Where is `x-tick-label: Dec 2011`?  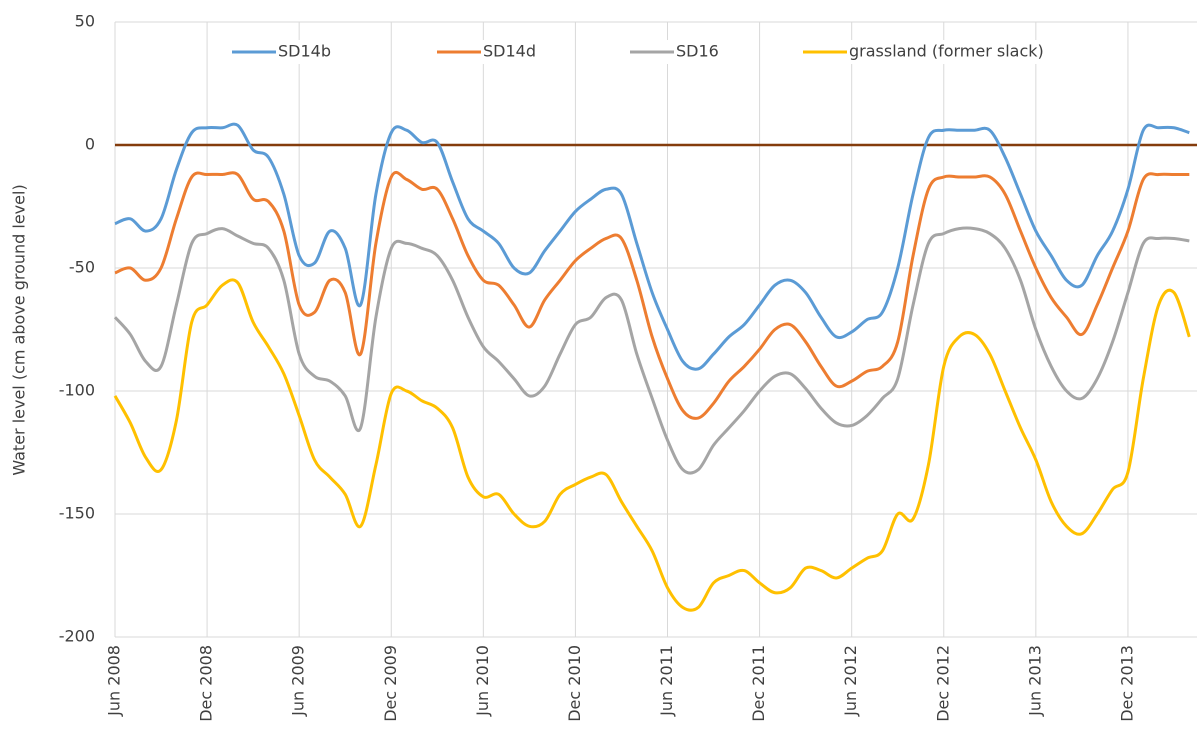 x-tick-label: Dec 2011 is located at coordinates (758, 683).